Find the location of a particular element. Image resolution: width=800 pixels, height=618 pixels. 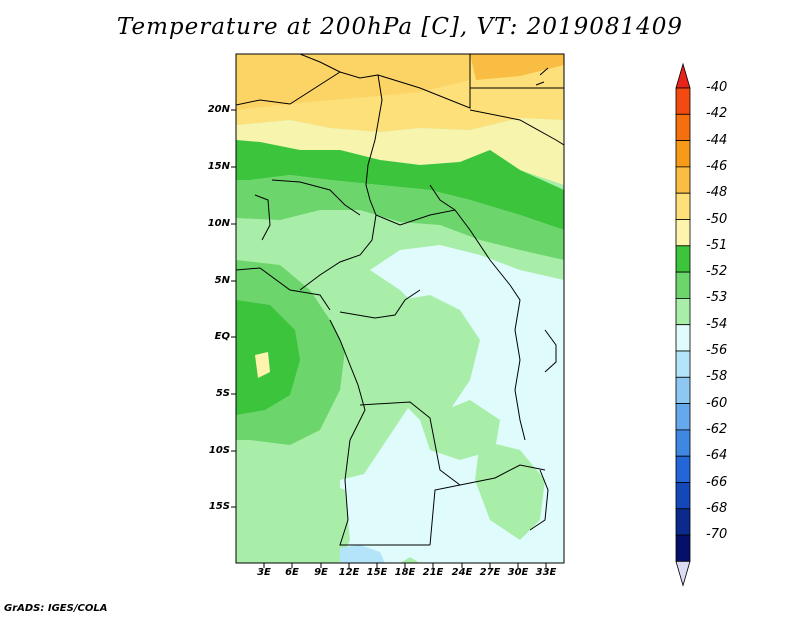

lon-label: 18E is located at coordinates (405, 572).